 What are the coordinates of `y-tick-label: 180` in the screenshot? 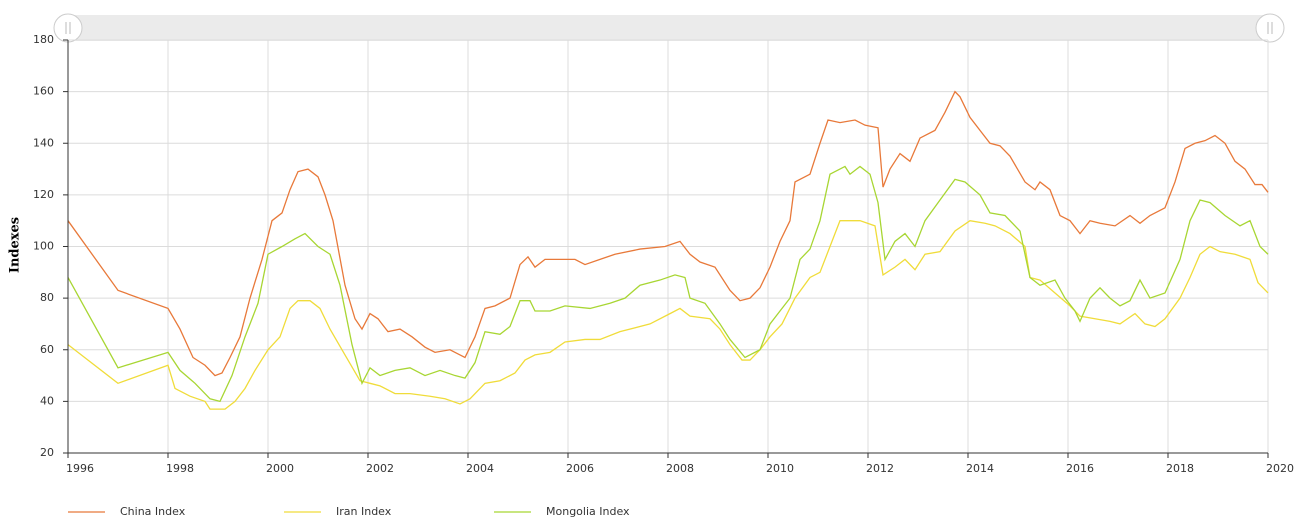 It's located at (43, 39).